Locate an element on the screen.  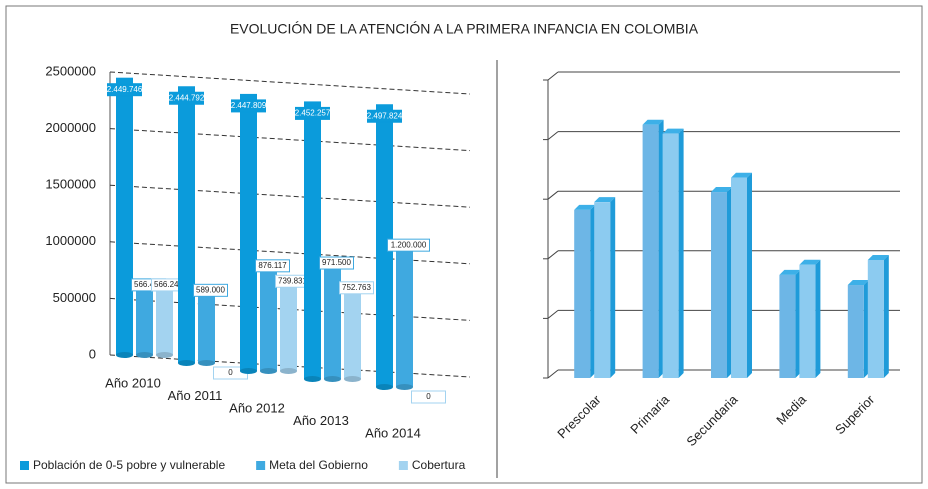
x-tick-label: Año 2012 is located at coordinates (257, 407).